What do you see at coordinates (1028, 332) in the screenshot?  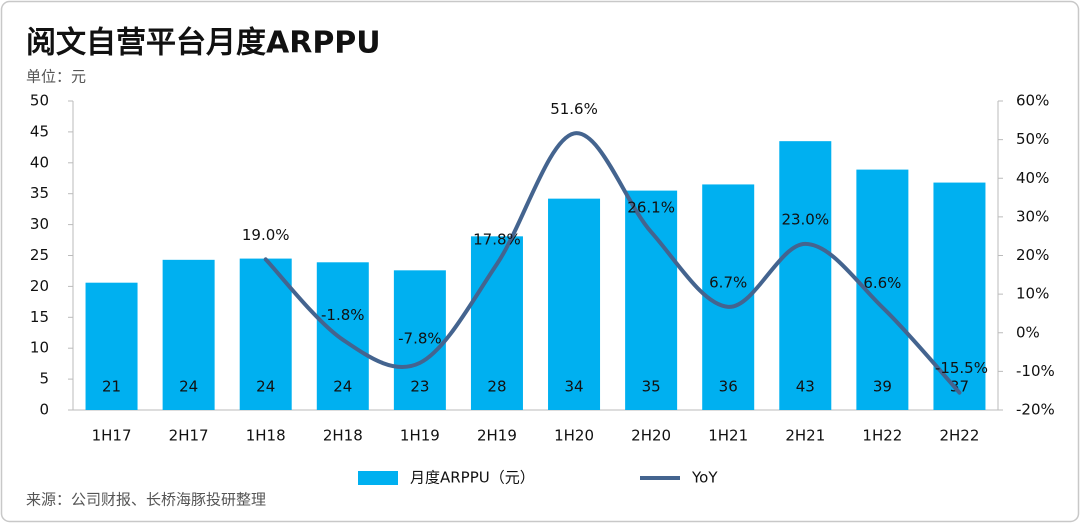 I see `y2-tick-label: 0%` at bounding box center [1028, 332].